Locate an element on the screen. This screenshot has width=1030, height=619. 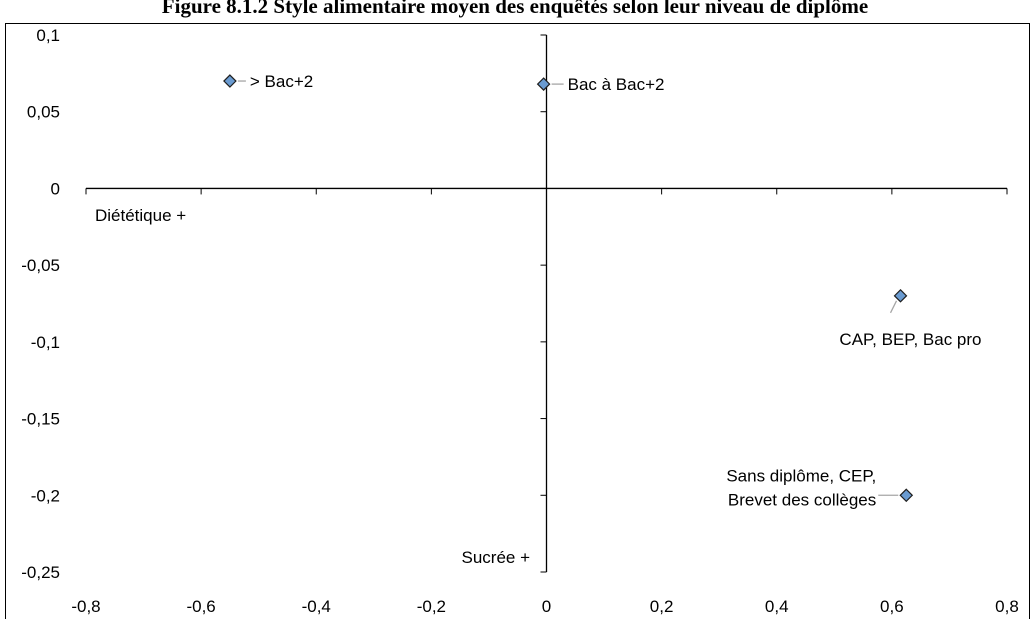
data-point-group: > Bac+2 is located at coordinates (268, 81).